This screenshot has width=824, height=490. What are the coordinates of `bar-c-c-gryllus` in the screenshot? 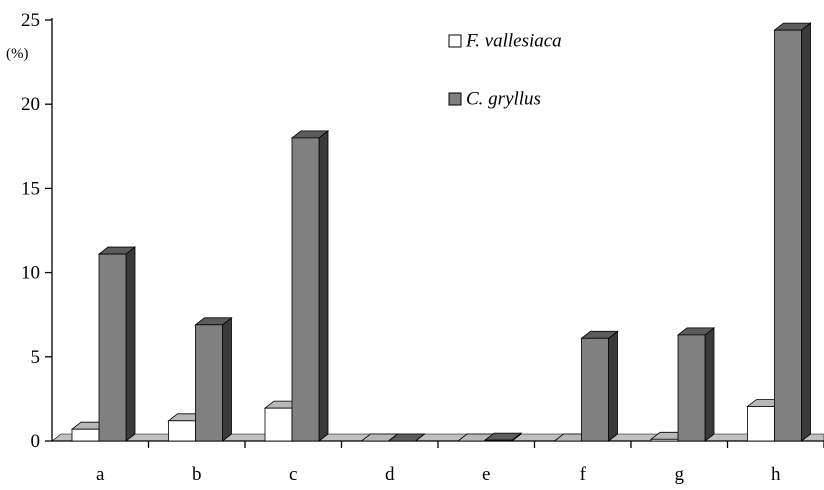 It's located at (310, 286).